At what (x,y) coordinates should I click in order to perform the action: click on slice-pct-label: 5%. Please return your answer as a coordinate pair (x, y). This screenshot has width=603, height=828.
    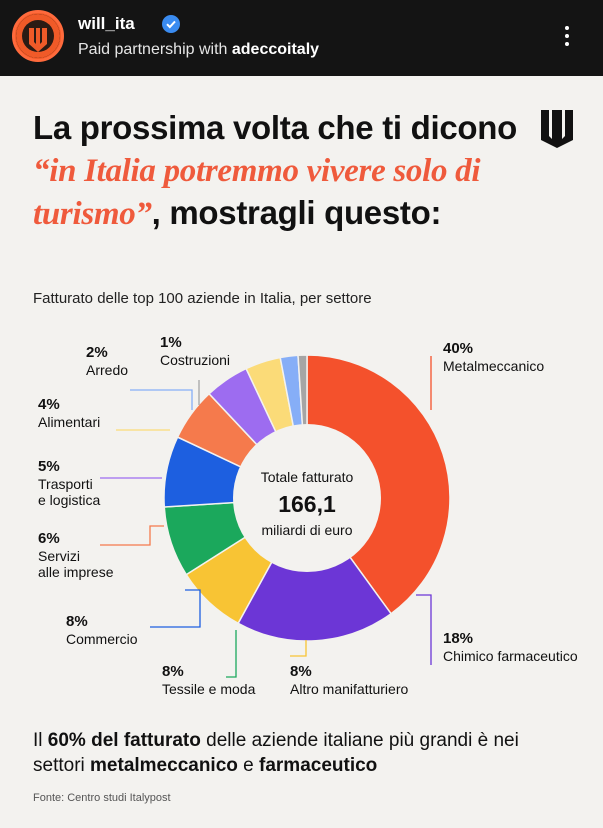
    Looking at the image, I should click on (49, 466).